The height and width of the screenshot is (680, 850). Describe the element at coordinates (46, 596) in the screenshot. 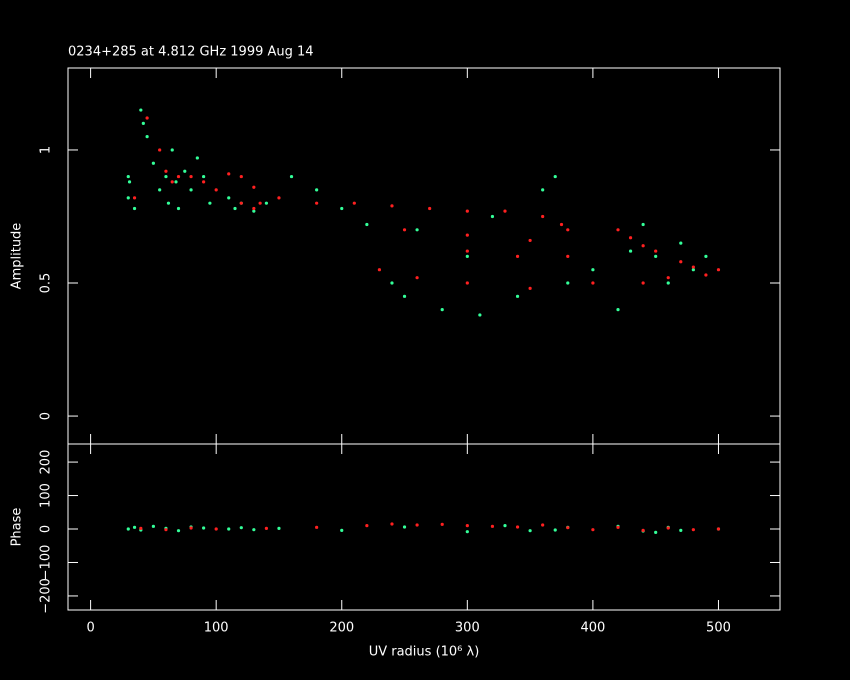

I see `y-tick-label: −200` at that location.